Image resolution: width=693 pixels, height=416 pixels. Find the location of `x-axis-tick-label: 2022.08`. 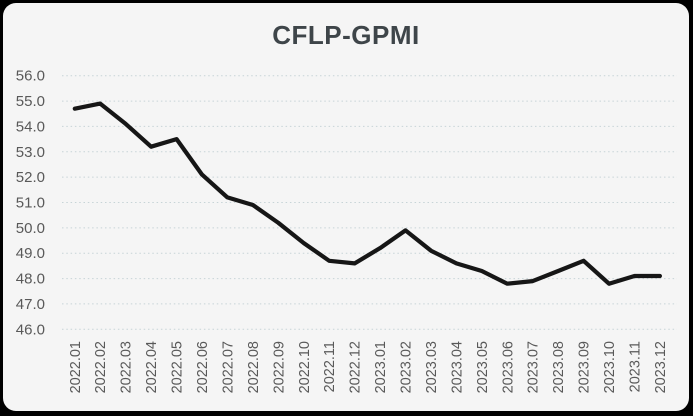

x-axis-tick-label: 2022.08 is located at coordinates (254, 367).